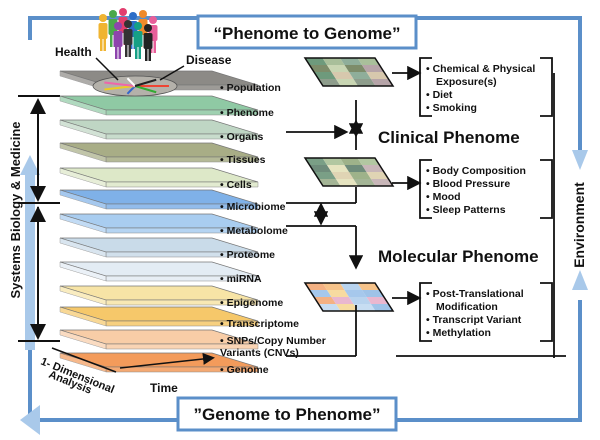  Describe the element at coordinates (467, 307) in the screenshot. I see `factor-item-modification: Modification` at that location.